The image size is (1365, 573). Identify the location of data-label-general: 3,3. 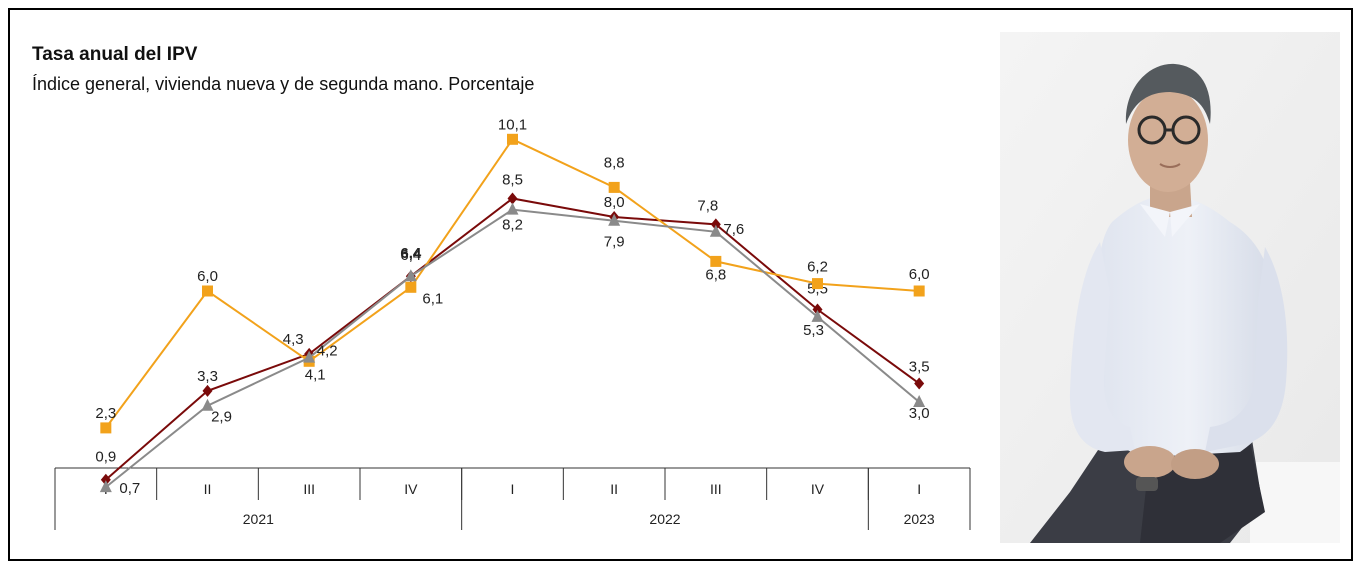
(207, 376).